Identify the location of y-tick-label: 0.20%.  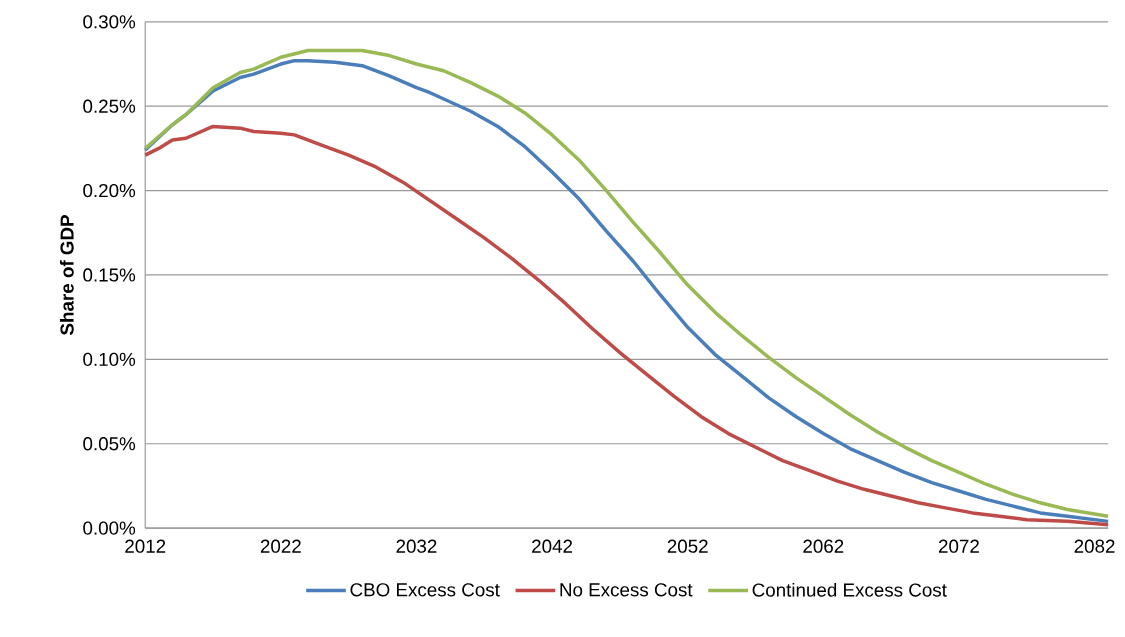
(109, 190).